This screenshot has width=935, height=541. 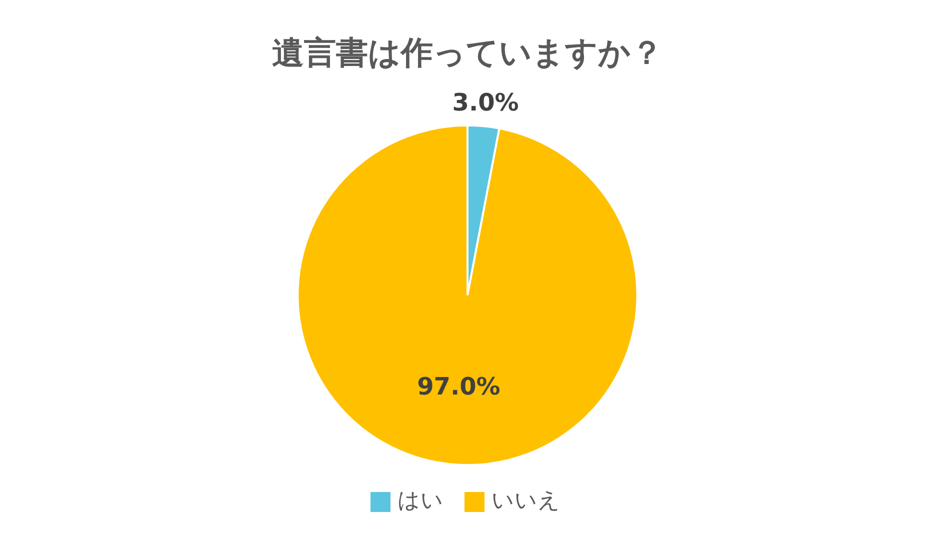 I want to click on data-label: 3.0%, so click(x=485, y=102).